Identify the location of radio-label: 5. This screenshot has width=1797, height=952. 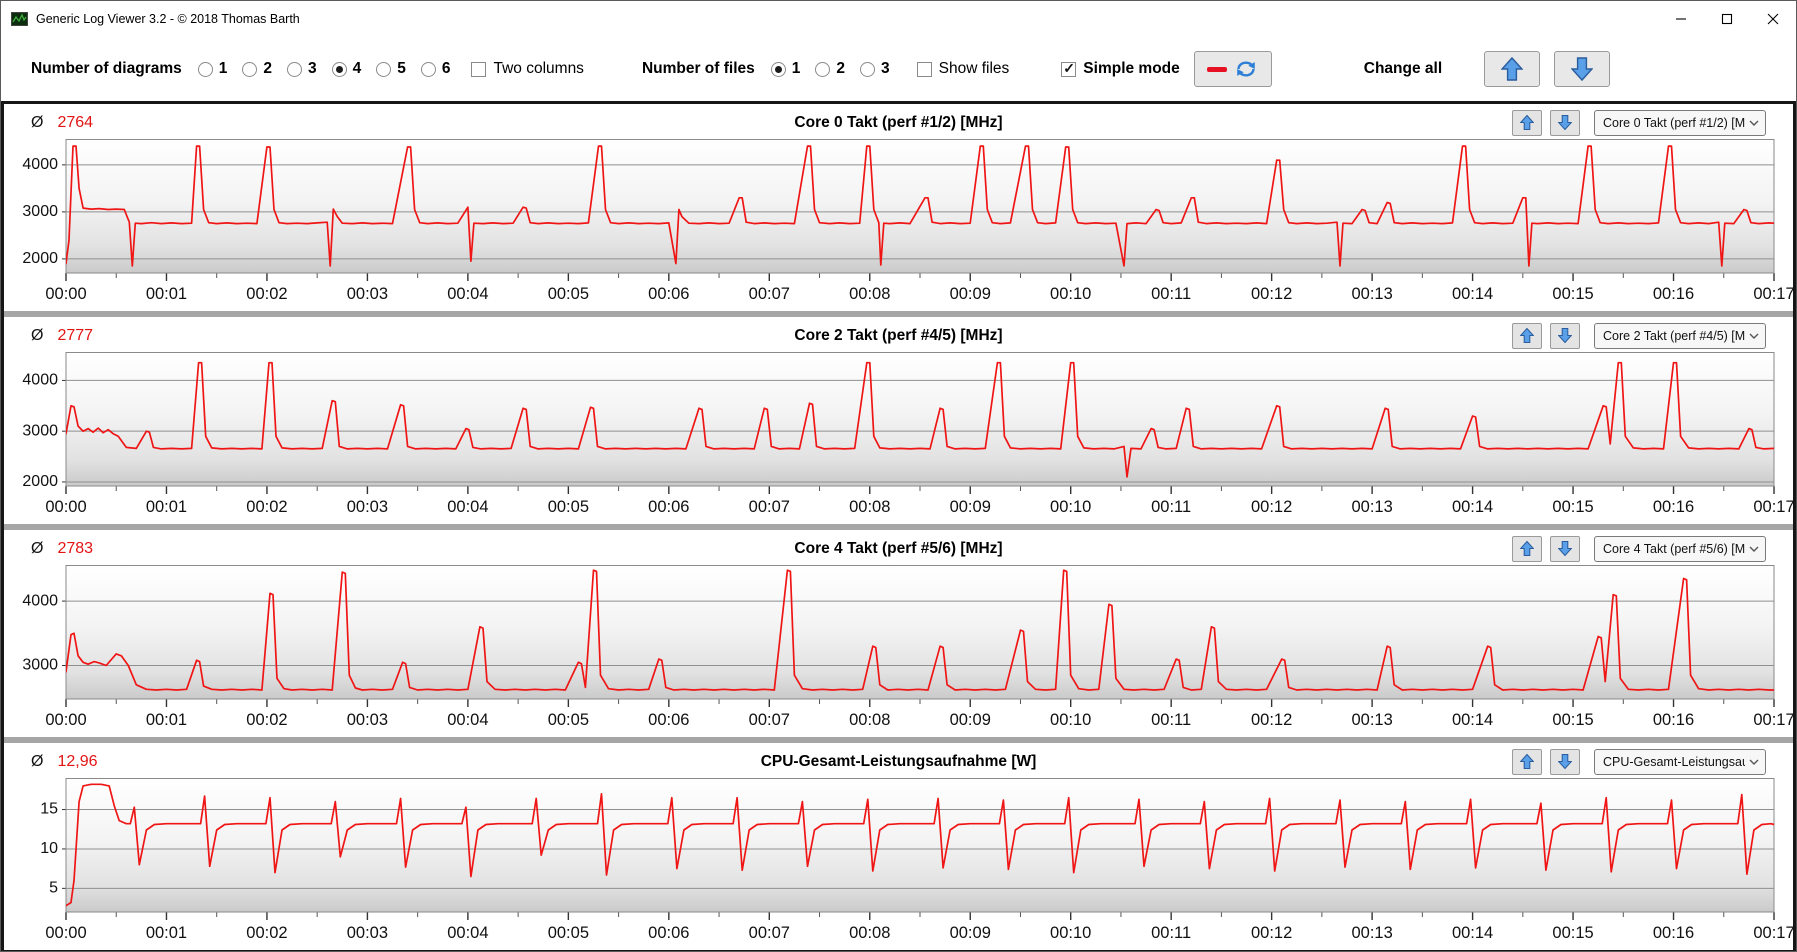
(401, 68).